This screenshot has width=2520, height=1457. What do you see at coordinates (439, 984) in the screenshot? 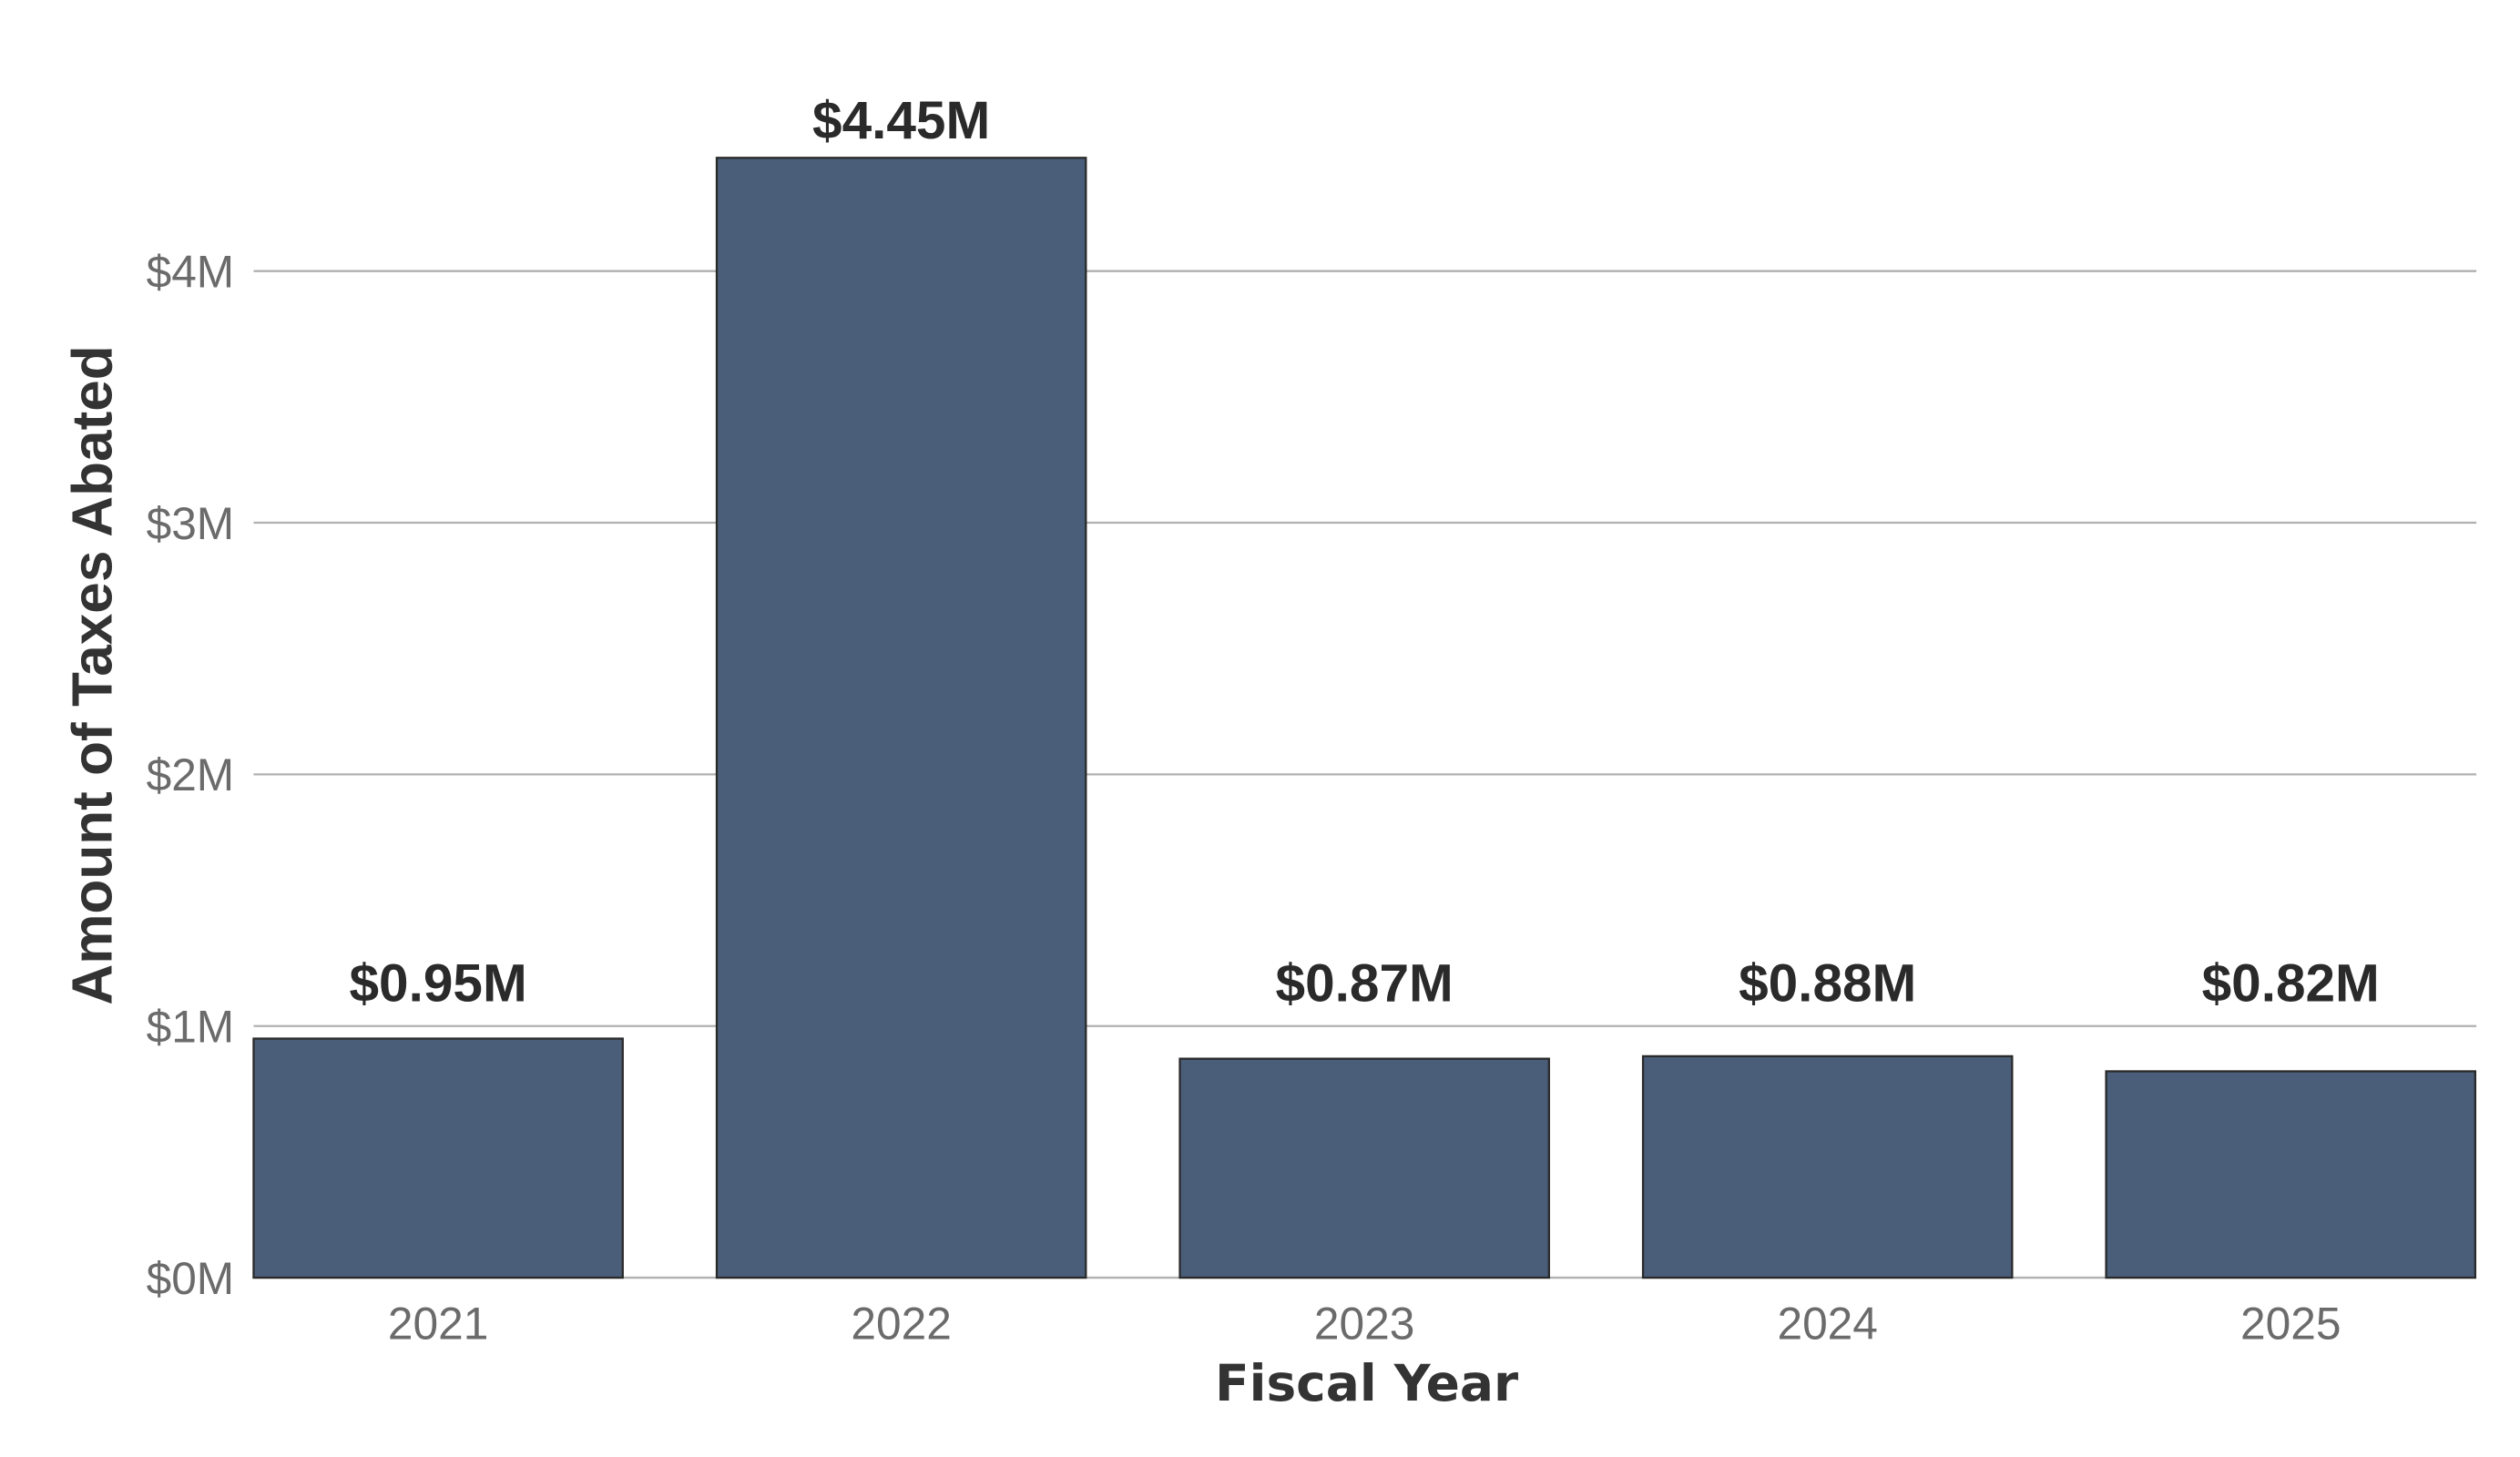
I see `data-label-2021: $0.95M` at bounding box center [439, 984].